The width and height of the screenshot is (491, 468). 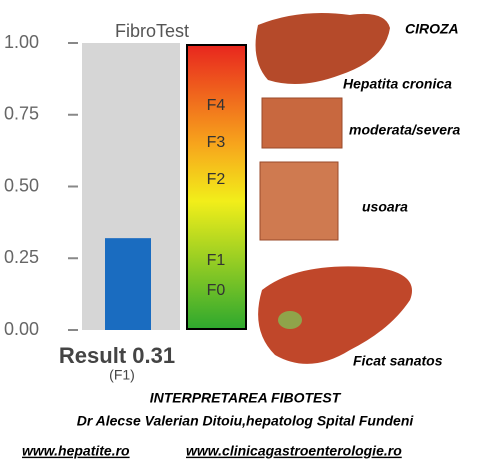 I want to click on chart-title: FibroTest, so click(x=152, y=31).